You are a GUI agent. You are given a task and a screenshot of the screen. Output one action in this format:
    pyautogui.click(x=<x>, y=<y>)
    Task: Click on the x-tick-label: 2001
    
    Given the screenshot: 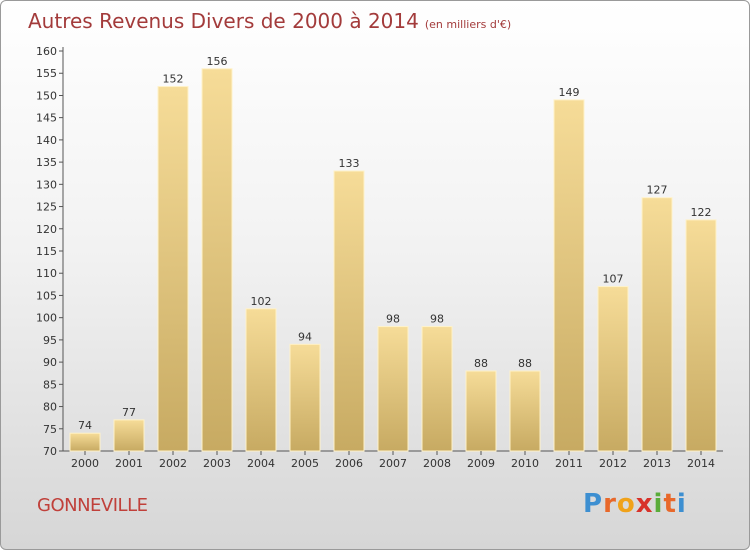 What is the action you would take?
    pyautogui.click(x=129, y=463)
    